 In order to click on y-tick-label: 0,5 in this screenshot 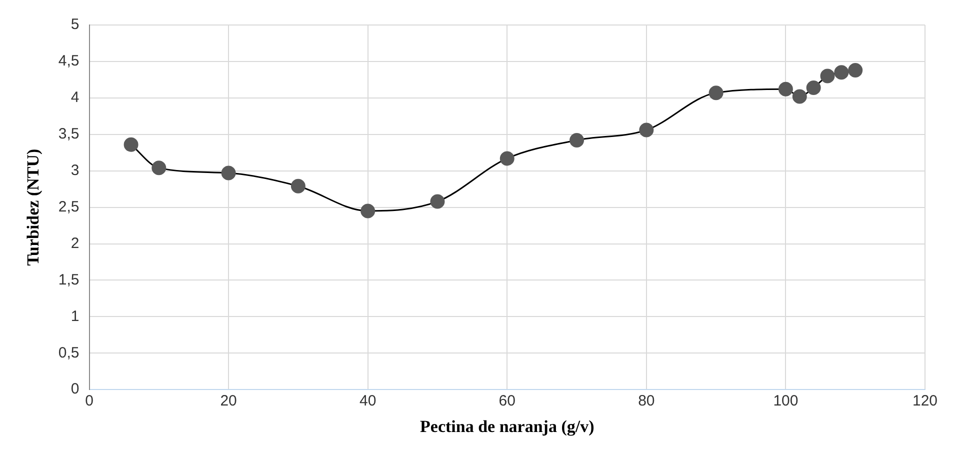, I will do `click(69, 353)`.